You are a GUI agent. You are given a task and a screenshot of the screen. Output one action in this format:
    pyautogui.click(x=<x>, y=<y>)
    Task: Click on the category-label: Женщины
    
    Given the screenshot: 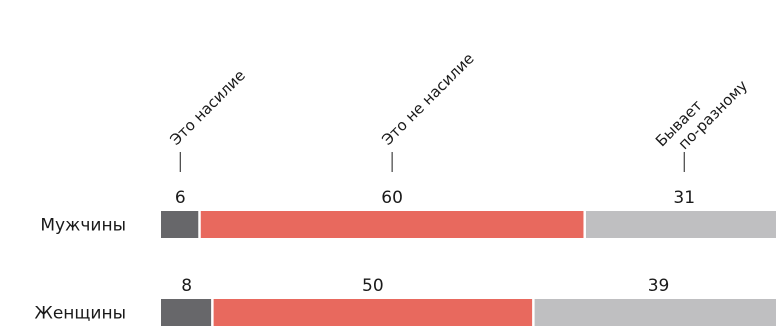 What is the action you would take?
    pyautogui.click(x=80, y=314)
    